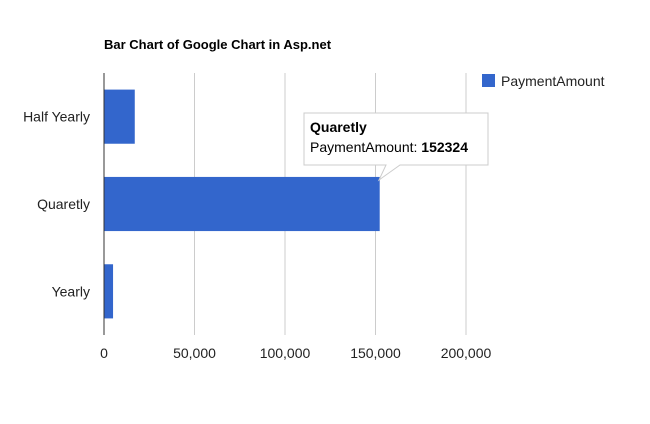  I want to click on tooltip: Quaretly PaymentAmount: 152324, so click(396, 147).